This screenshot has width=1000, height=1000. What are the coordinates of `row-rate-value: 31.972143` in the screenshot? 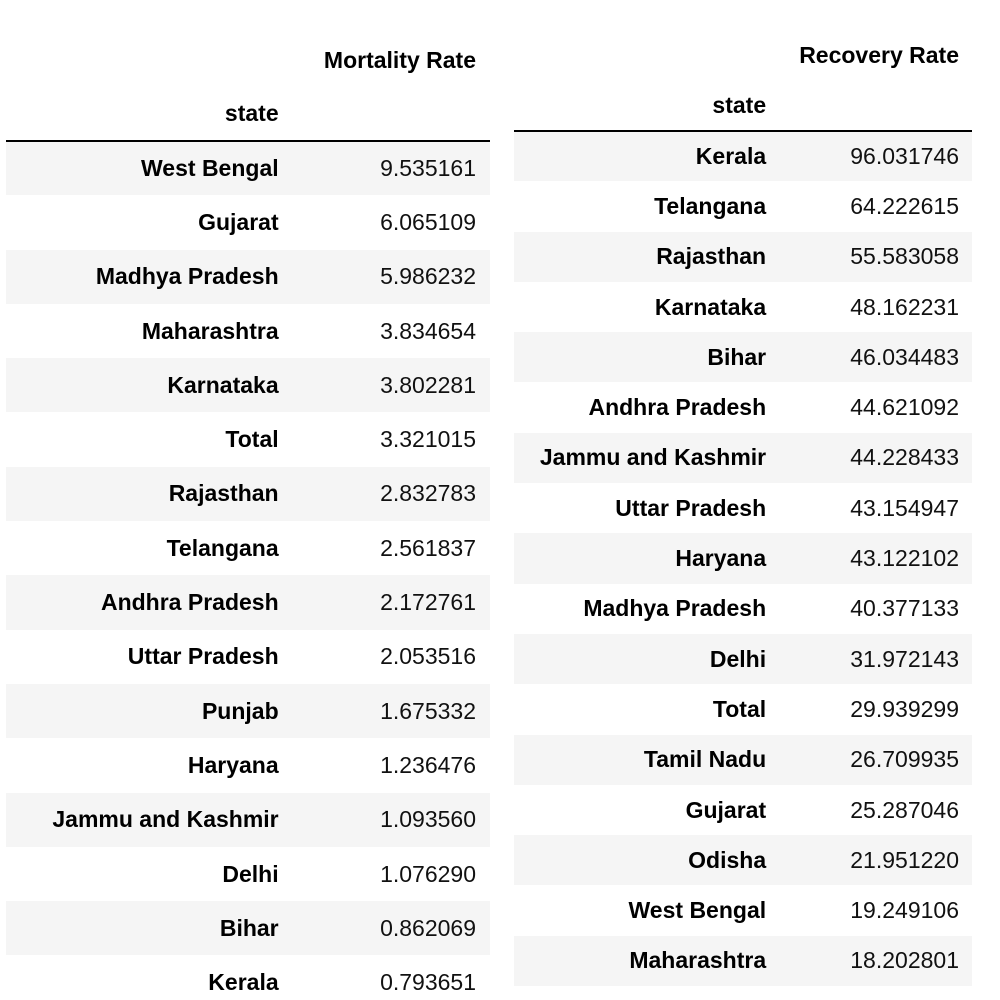 It's located at (904, 658).